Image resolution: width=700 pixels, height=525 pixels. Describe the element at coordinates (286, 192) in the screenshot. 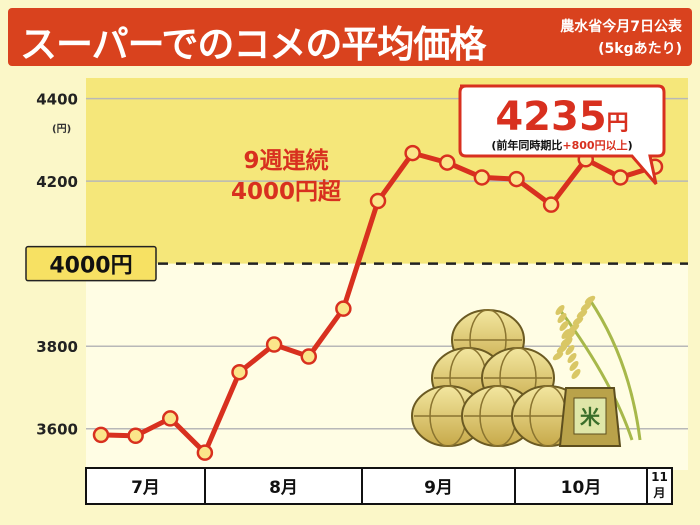

I see `annotation-line2: 4000円超` at that location.